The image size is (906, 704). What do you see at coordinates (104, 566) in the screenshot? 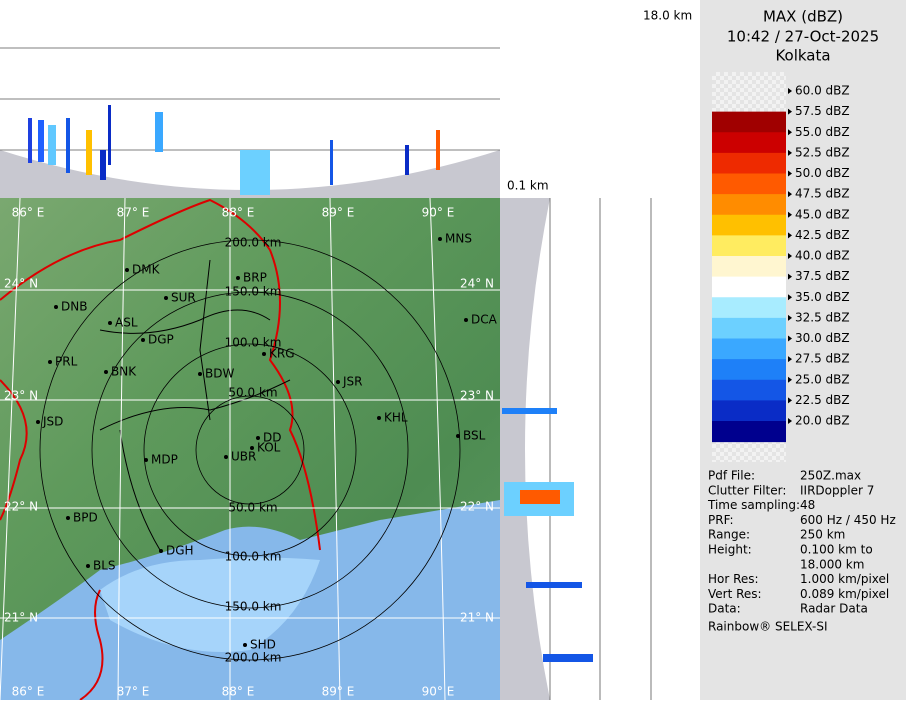
I see `city-label: BLS` at bounding box center [104, 566].